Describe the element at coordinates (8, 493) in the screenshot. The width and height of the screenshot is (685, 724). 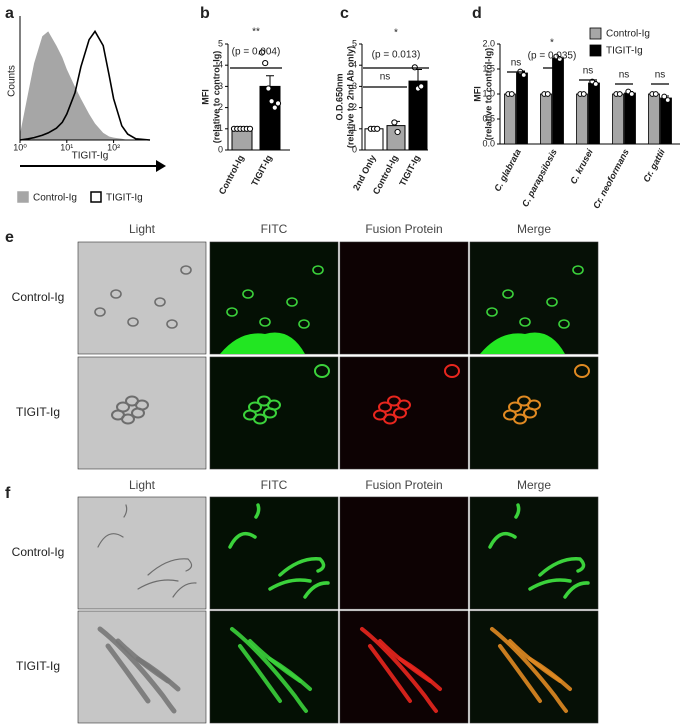
I see `panel-label: f` at that location.